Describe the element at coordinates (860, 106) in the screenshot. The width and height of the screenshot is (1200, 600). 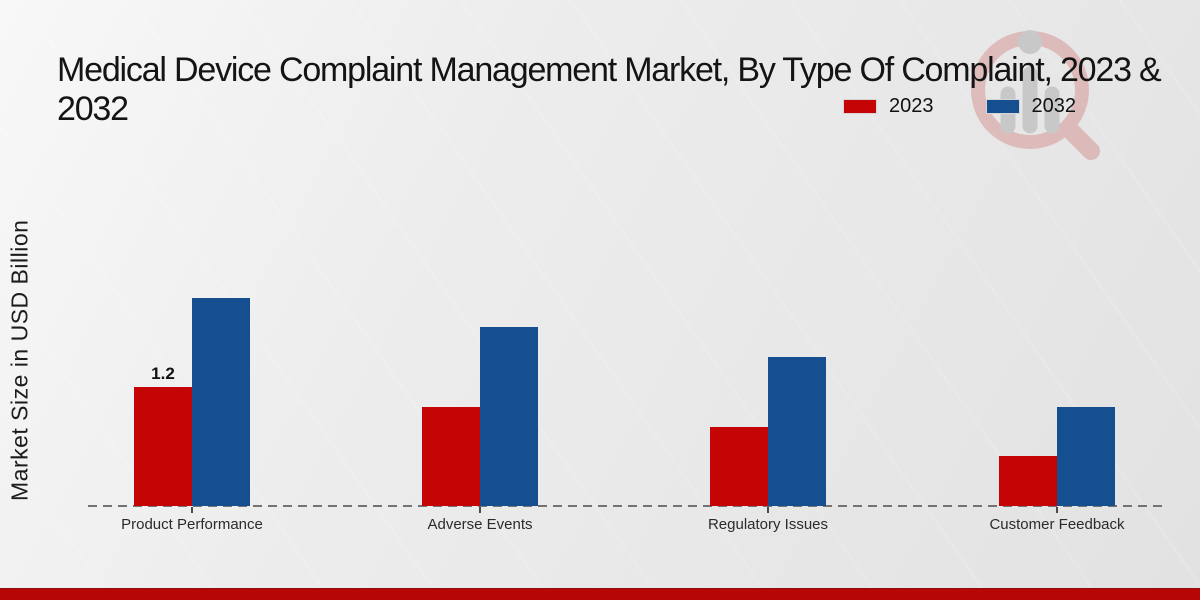
I see `legend-swatch-2023` at that location.